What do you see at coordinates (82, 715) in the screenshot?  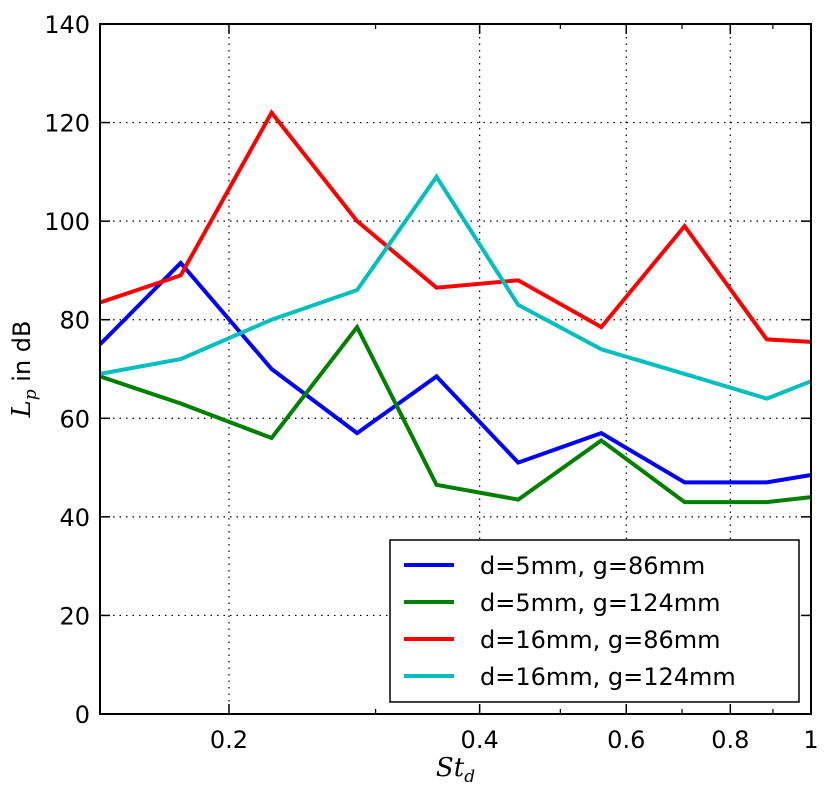 I see `y-tick-label: 0` at bounding box center [82, 715].